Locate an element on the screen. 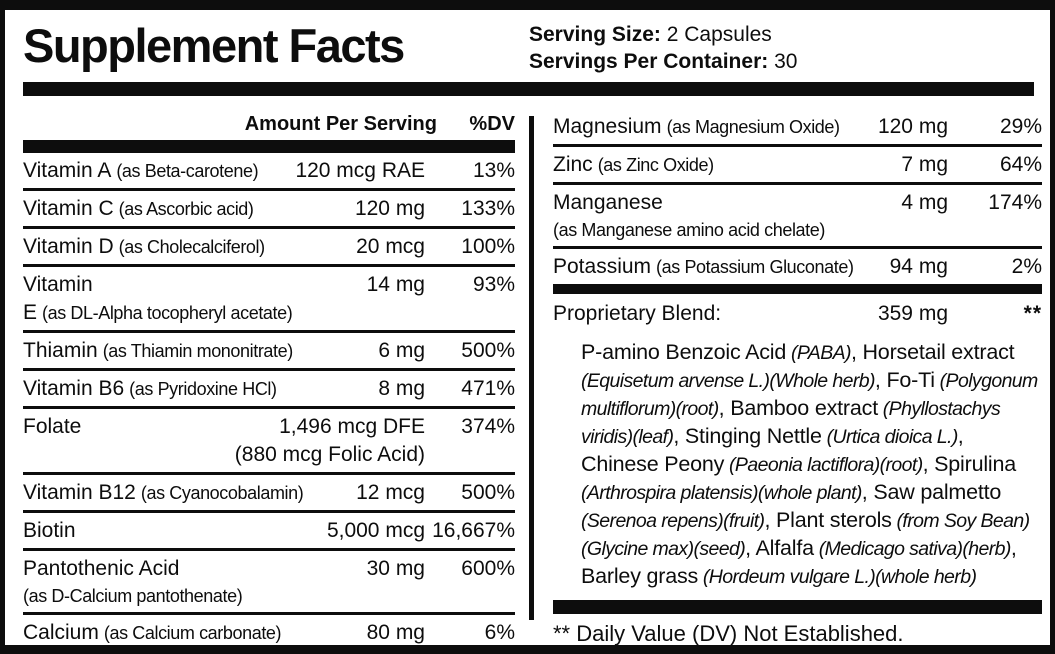 This screenshot has height=654, width=1055. nutrient-row: Zinc (as Zinc Oxide) 7 mg 64% is located at coordinates (797, 166).